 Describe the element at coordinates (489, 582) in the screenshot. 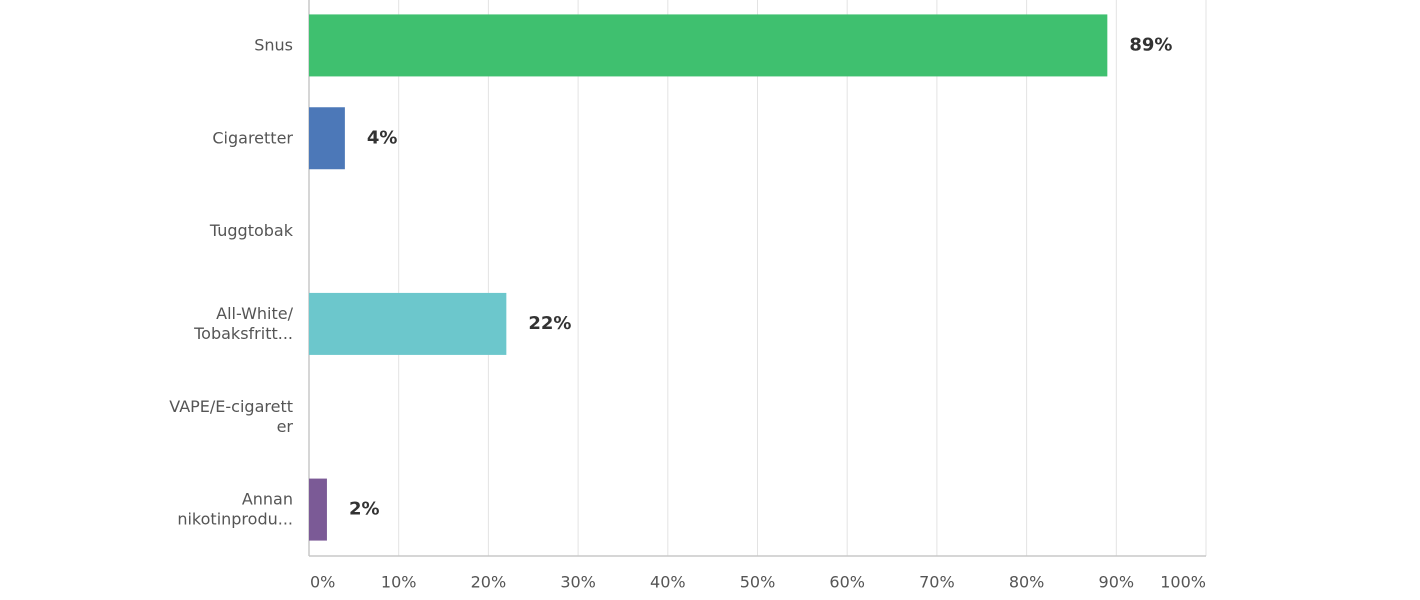

I see `x-tick-label: 20%` at that location.